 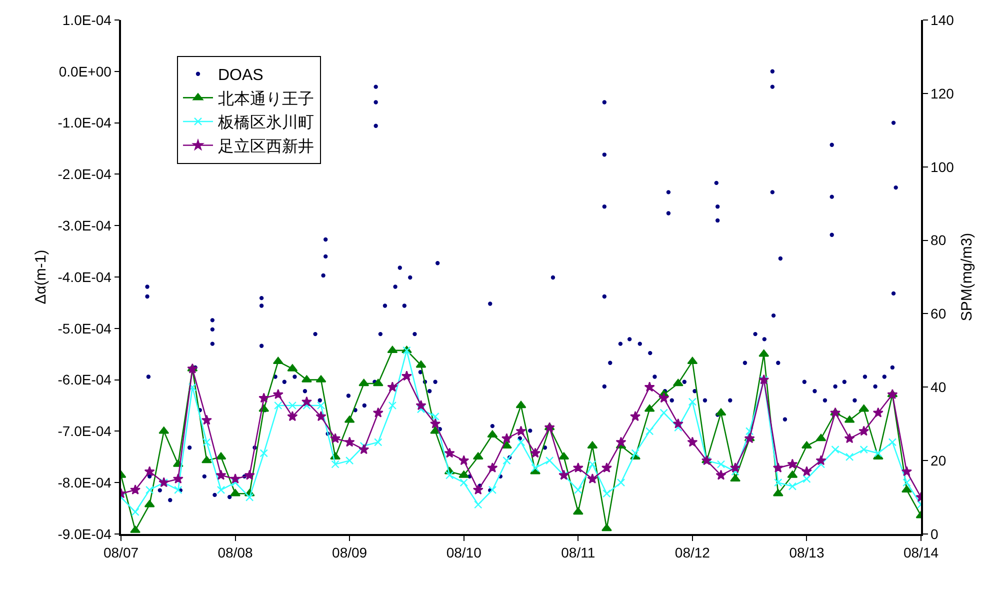 I want to click on y2-tick-label: 40, so click(x=938, y=387).